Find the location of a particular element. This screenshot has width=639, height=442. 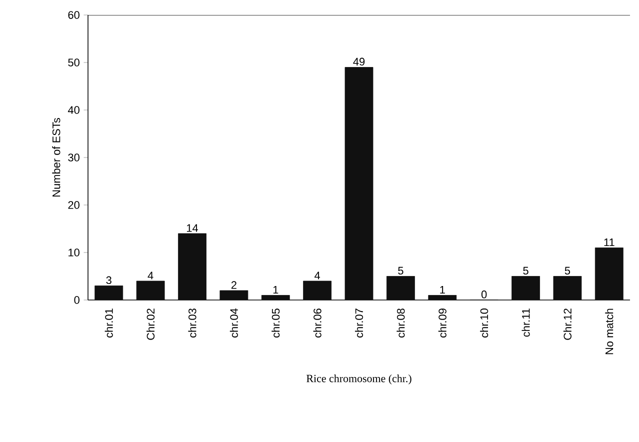

x-tick-label: chr.06 is located at coordinates (317, 323).